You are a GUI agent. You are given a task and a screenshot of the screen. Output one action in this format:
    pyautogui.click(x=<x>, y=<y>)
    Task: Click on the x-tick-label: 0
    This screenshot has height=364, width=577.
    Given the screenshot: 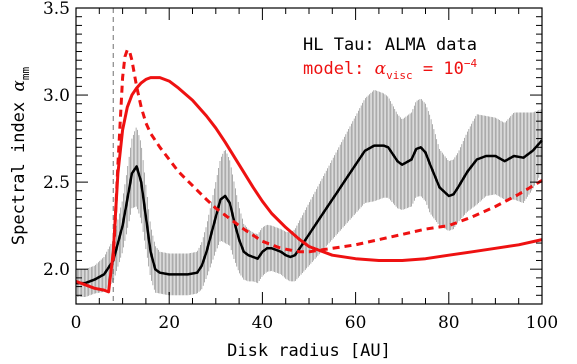 What is the action you would take?
    pyautogui.click(x=76, y=323)
    